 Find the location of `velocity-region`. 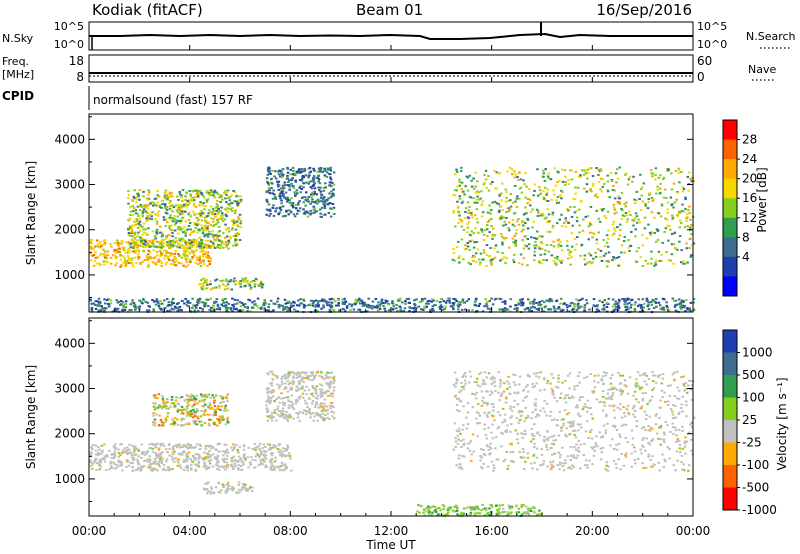

velocity-region is located at coordinates (228, 488).